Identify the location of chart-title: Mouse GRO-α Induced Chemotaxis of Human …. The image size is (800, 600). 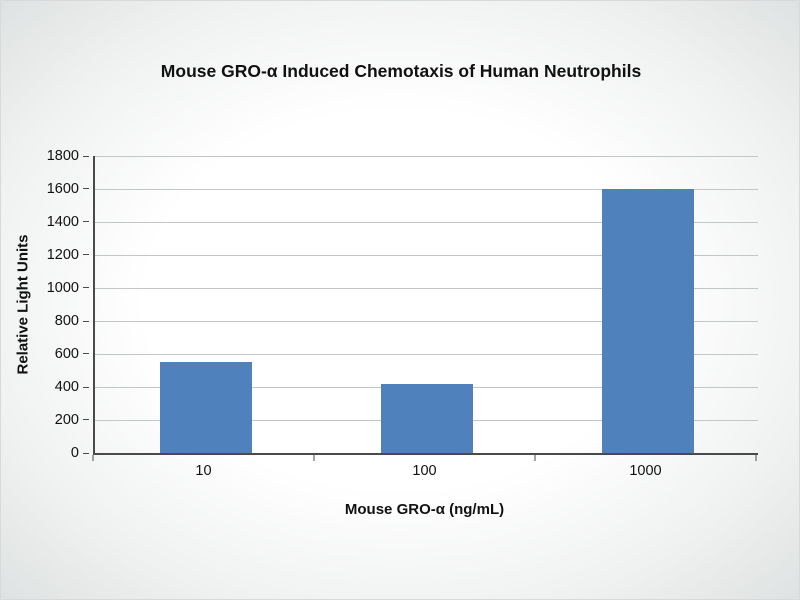
(401, 71).